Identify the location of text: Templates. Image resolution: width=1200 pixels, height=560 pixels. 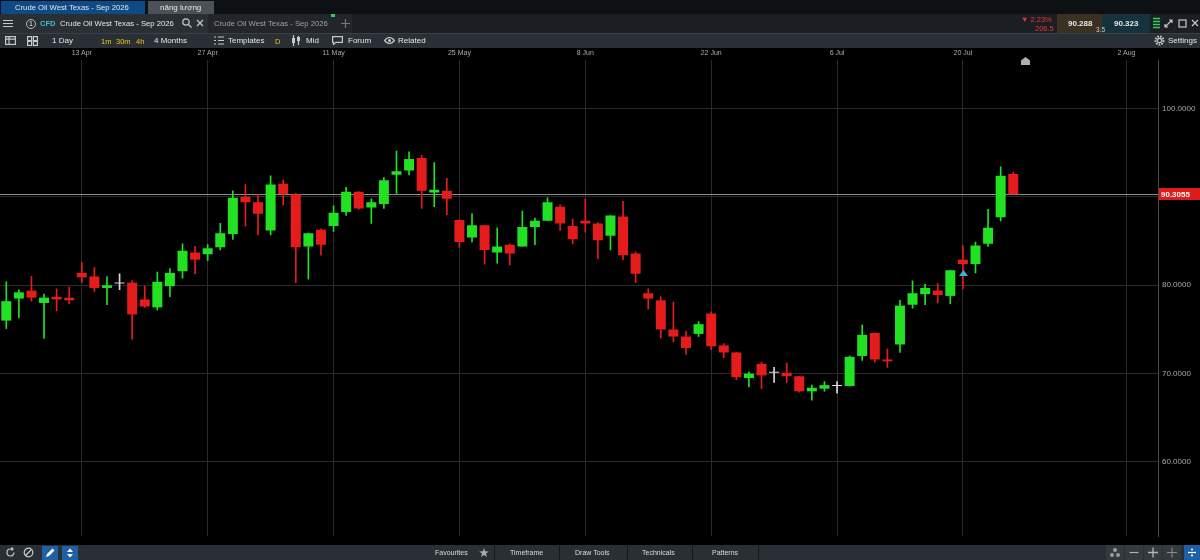
(246, 40).